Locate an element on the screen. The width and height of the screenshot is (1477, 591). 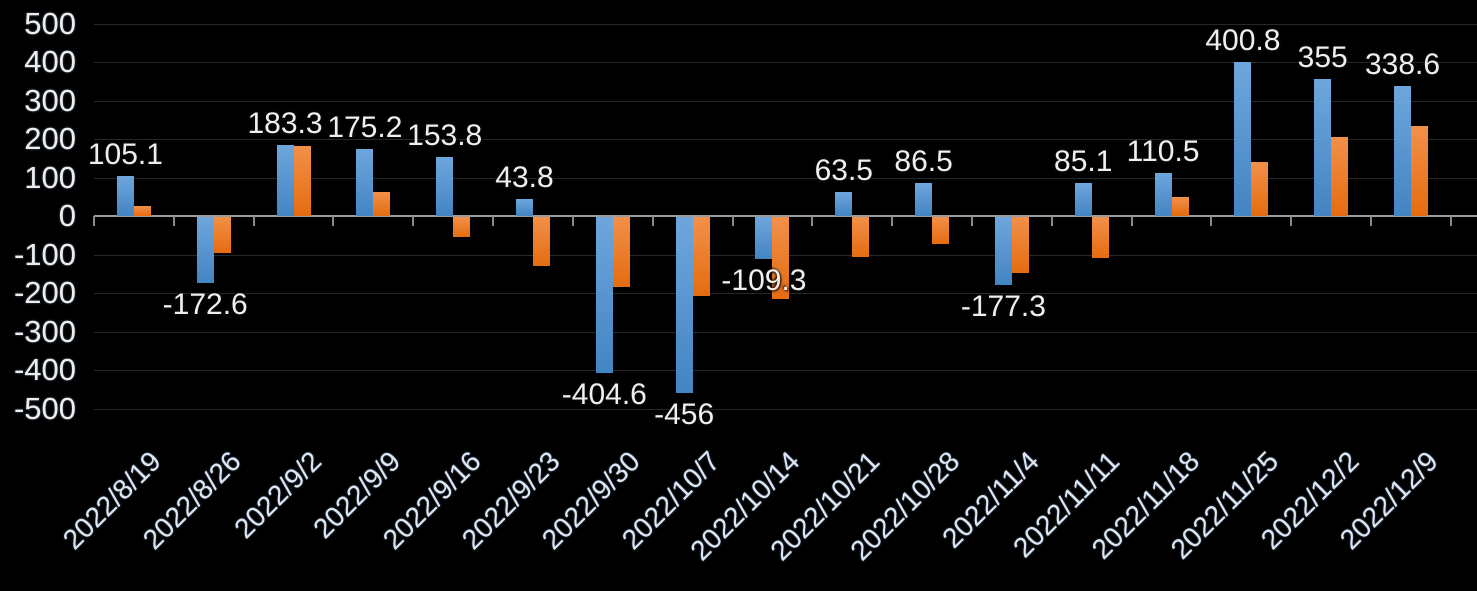
data-label: 183.3 is located at coordinates (285, 124).